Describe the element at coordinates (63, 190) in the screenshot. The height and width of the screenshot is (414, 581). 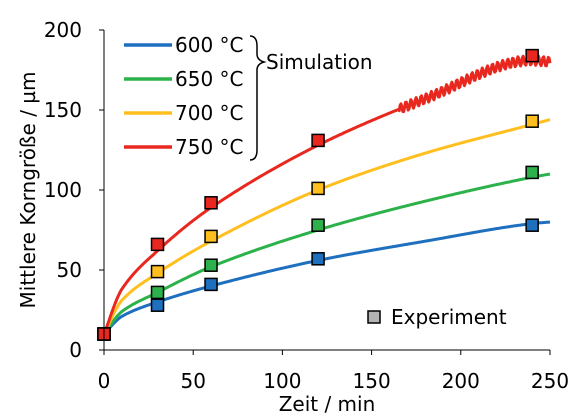
I see `y-tick-label: 100` at that location.